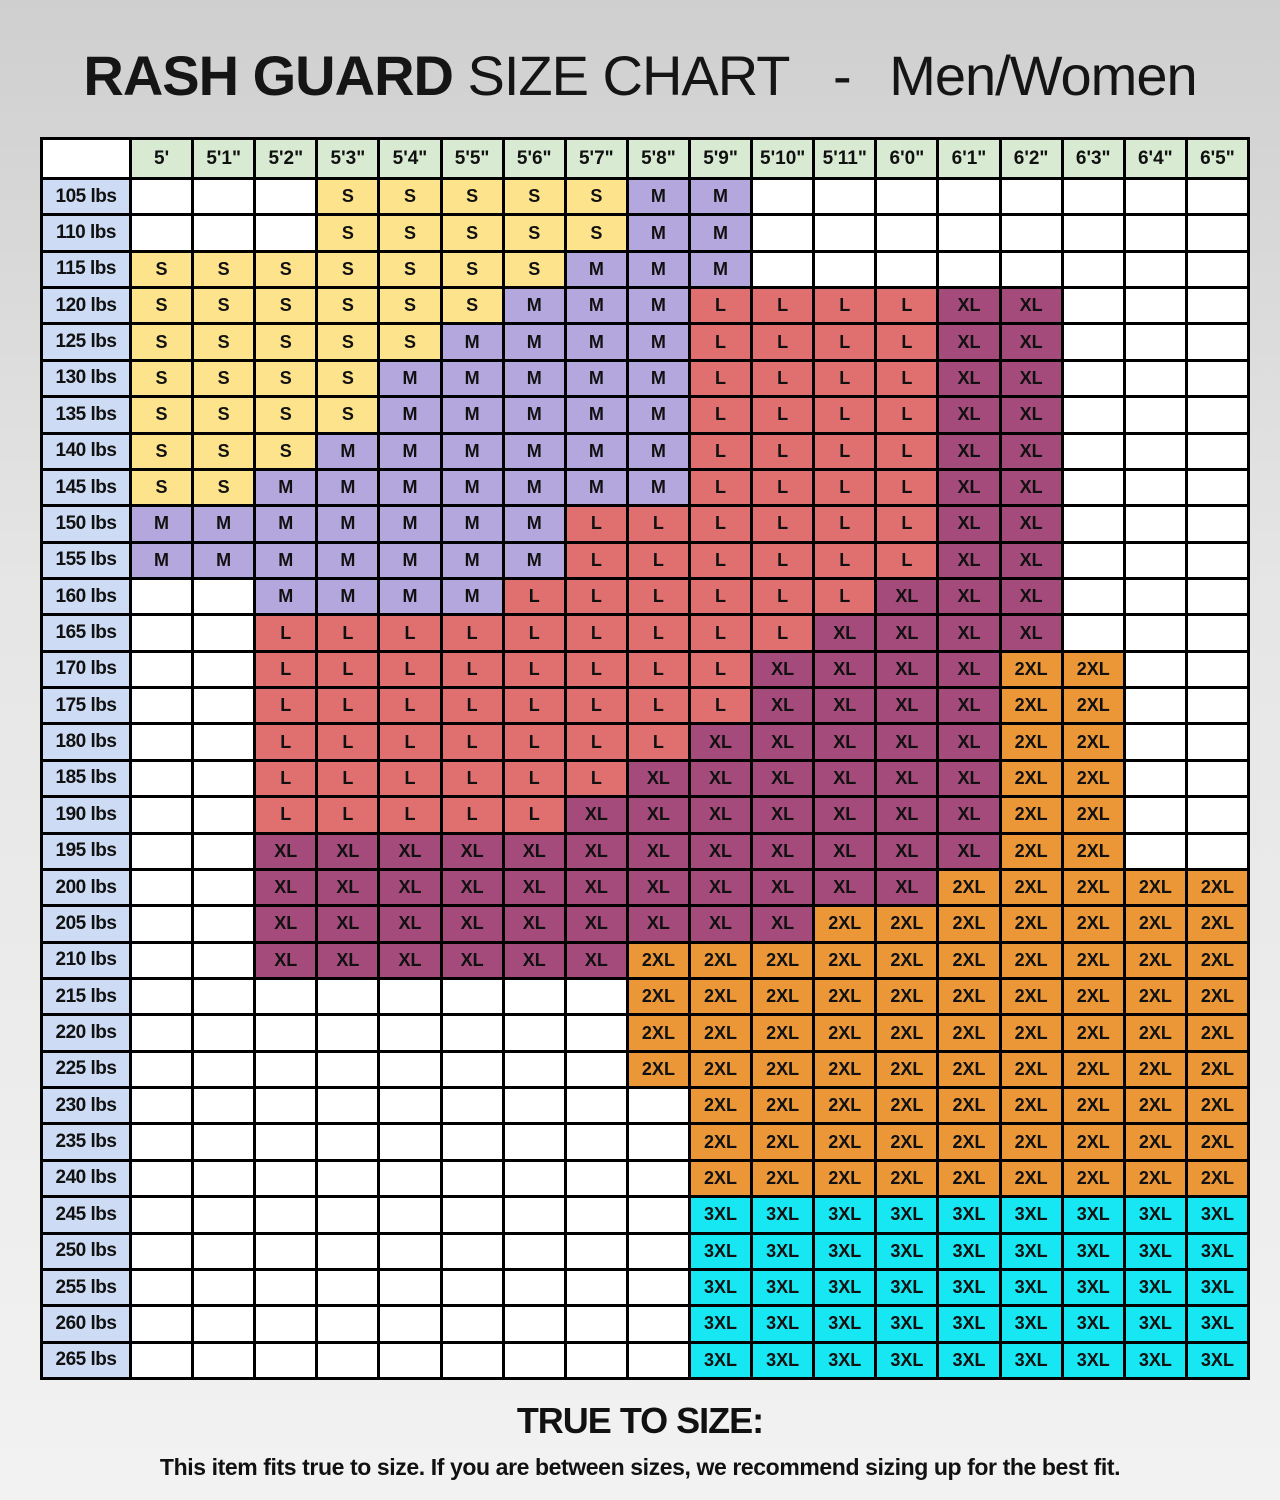  I want to click on height-header: 5'4", so click(410, 158).